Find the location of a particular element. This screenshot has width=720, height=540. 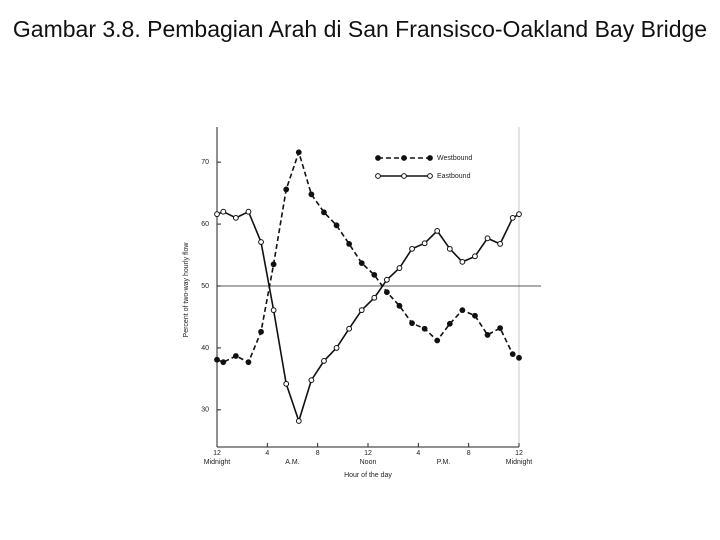

y-axis-label: Percent of two-way hourly flow is located at coordinates (186, 290).